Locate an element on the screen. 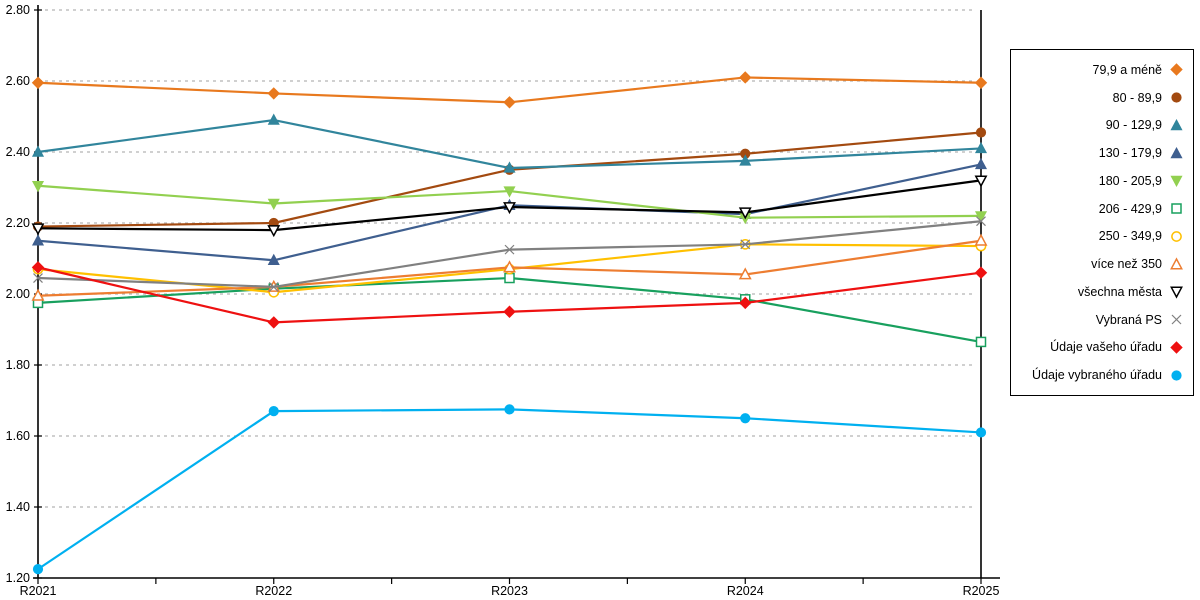 This screenshot has width=1200, height=600. series--daje-va-eho-adu is located at coordinates (509, 295).